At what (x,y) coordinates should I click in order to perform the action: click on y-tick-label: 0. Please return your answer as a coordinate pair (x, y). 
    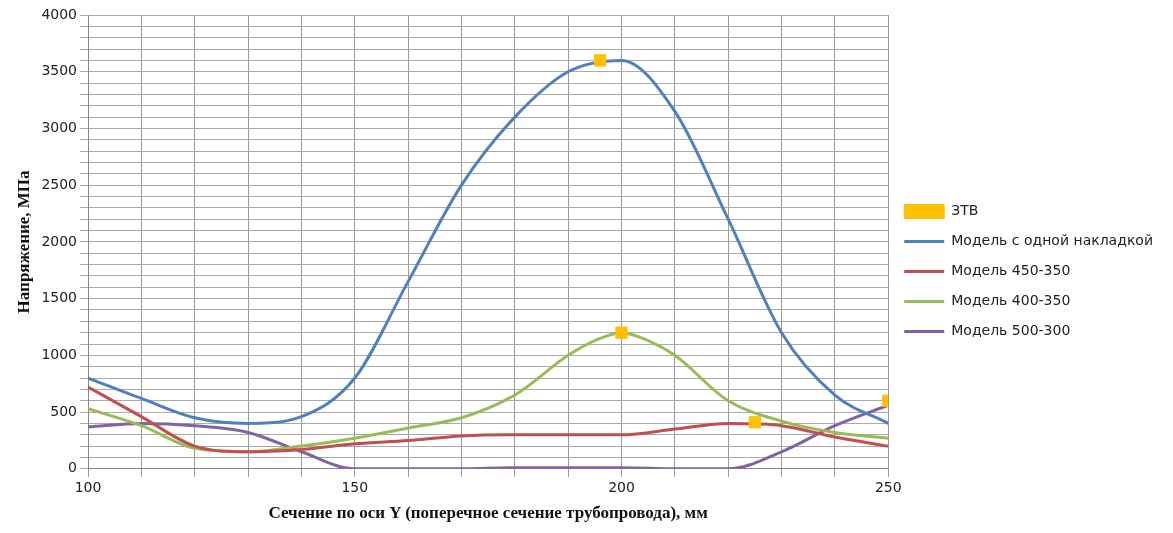
    Looking at the image, I should click on (73, 467).